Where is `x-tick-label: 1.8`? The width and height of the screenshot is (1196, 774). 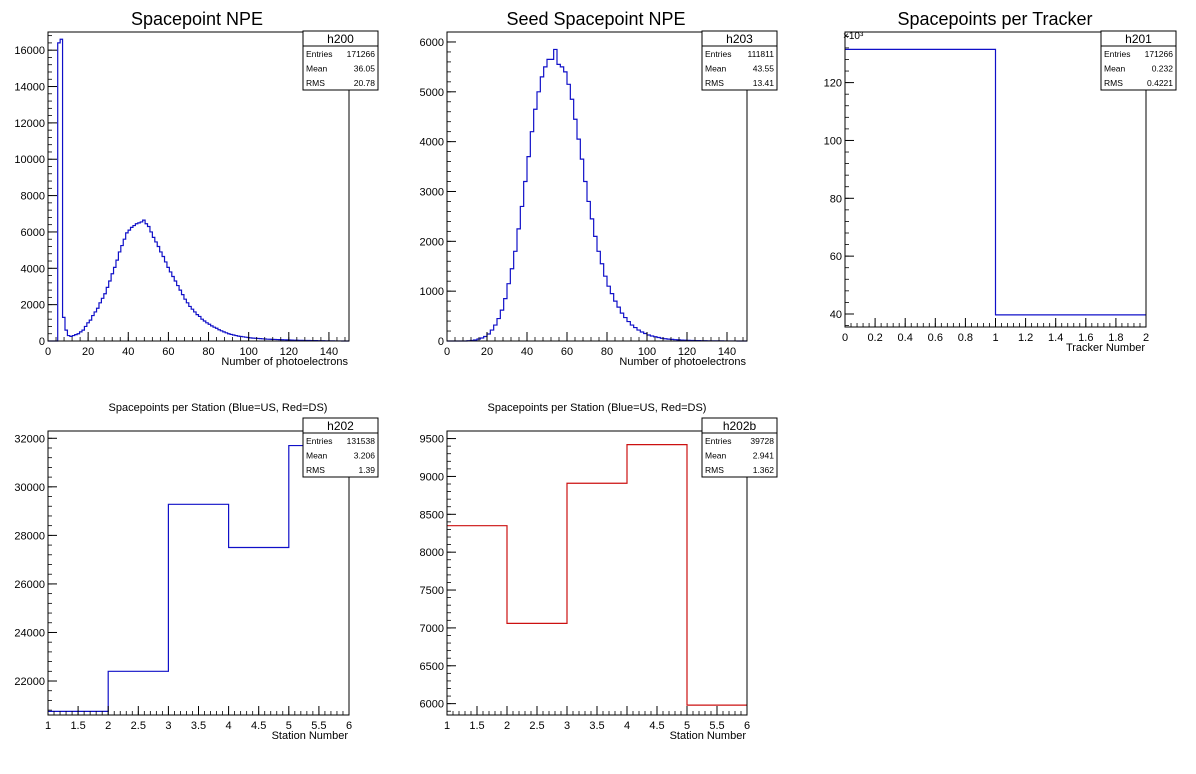 x-tick-label: 1.8 is located at coordinates (1115, 338).